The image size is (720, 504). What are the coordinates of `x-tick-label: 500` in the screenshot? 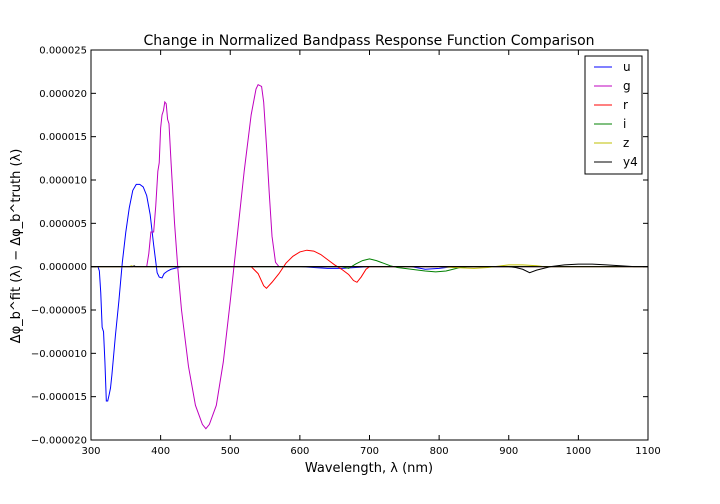 It's located at (230, 451).